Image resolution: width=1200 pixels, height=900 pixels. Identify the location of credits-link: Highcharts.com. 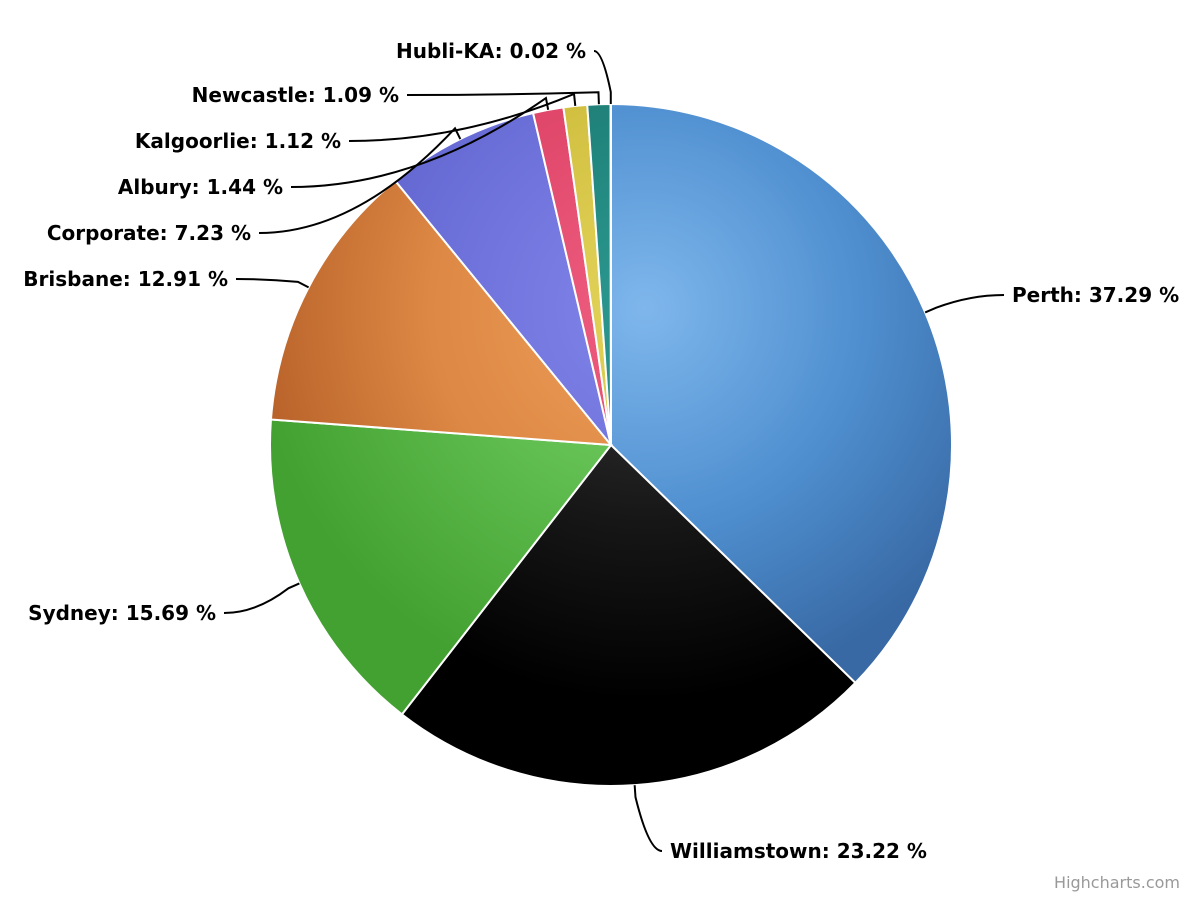
(1117, 882).